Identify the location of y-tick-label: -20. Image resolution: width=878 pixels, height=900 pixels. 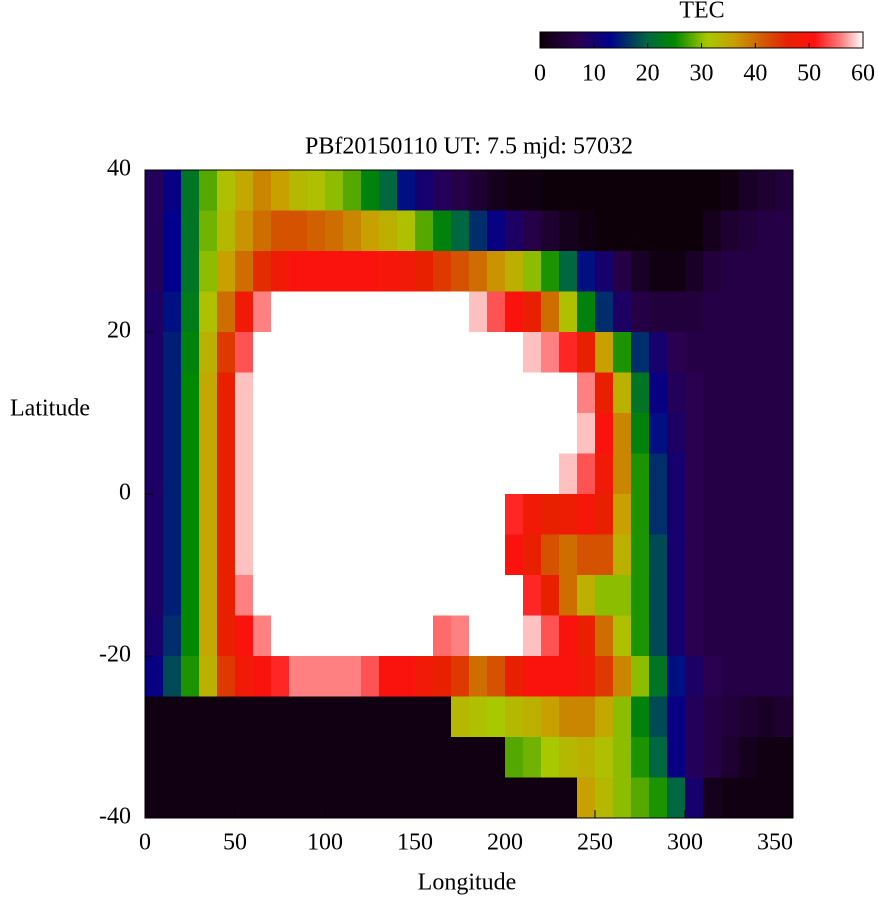
(115, 655).